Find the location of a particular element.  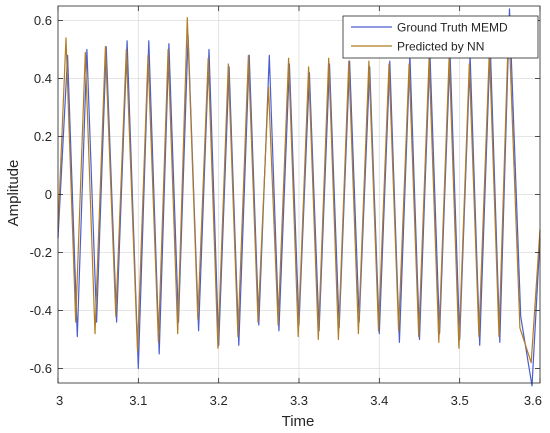

x-axis-label: Time is located at coordinates (298, 421).